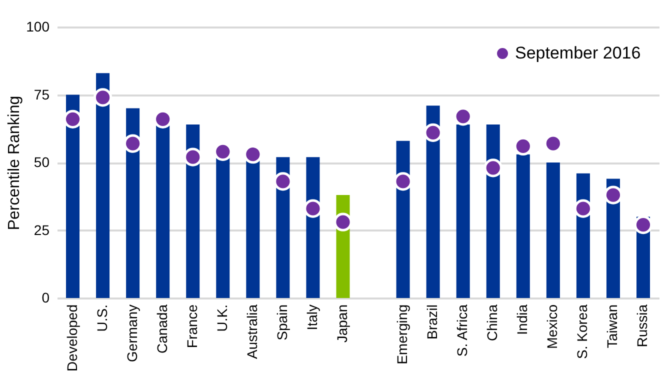 This screenshot has width=669, height=376. Describe the element at coordinates (282, 322) in the screenshot. I see `x-tick-label: Spain` at that location.